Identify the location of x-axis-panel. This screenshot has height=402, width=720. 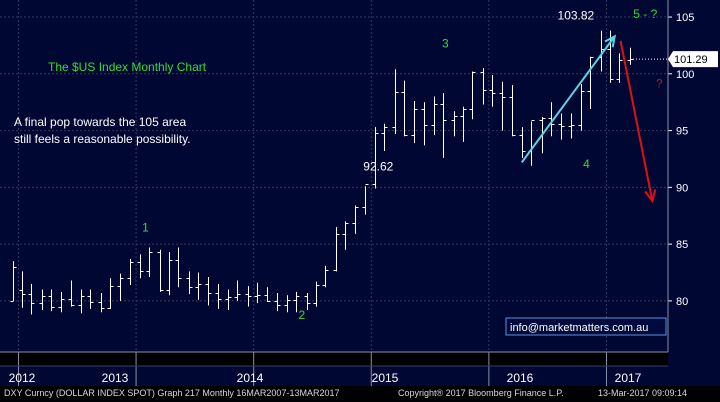
(334, 376).